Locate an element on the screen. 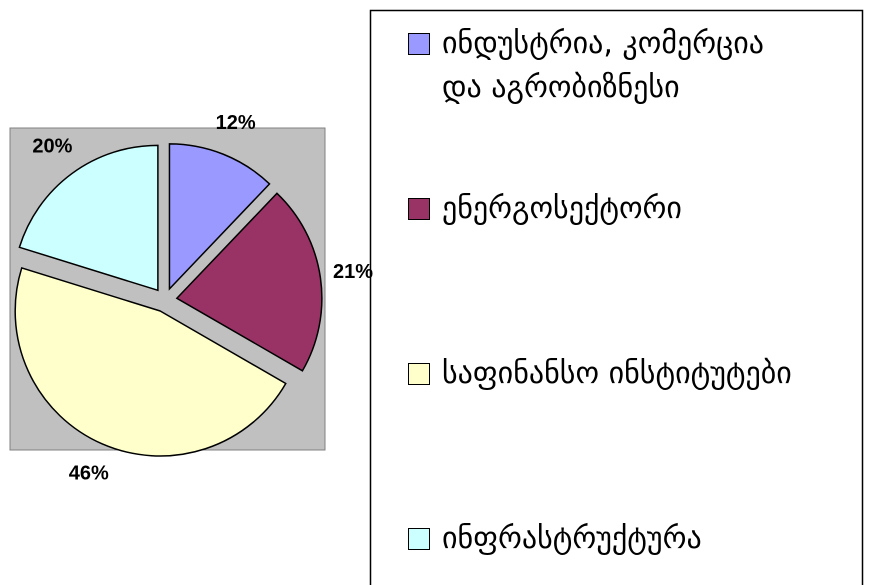 This screenshot has height=585, width=877. data-label: 21% is located at coordinates (353, 272).